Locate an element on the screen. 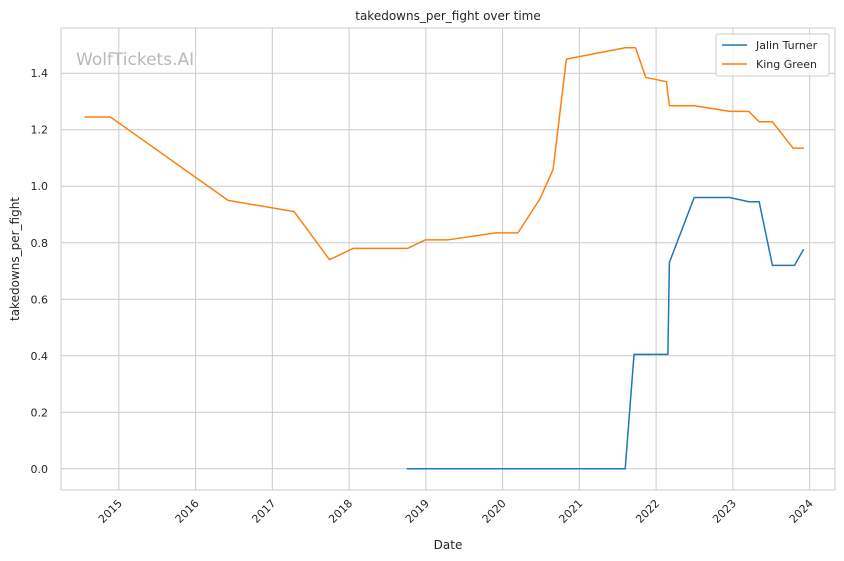 The height and width of the screenshot is (561, 844). x-tick-label: 2019 is located at coordinates (417, 511).